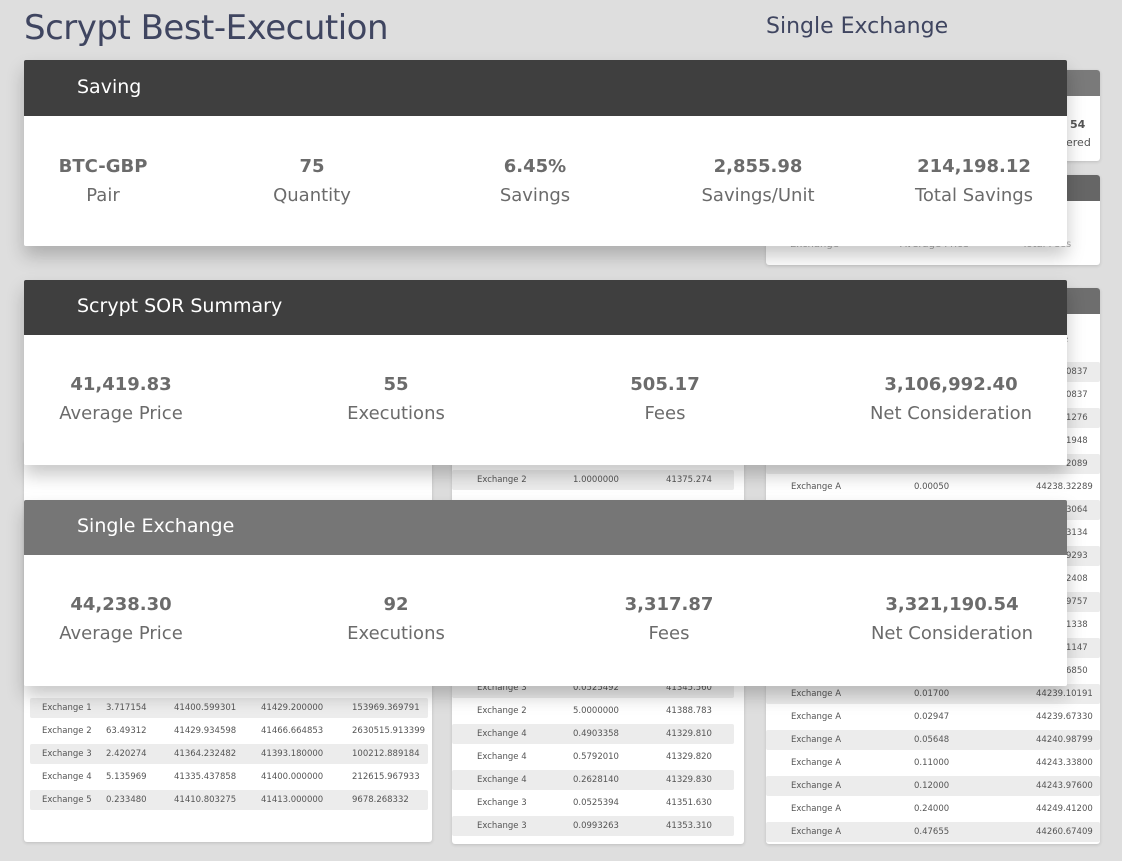  What do you see at coordinates (396, 384) in the screenshot?
I see `metric-value: 55` at bounding box center [396, 384].